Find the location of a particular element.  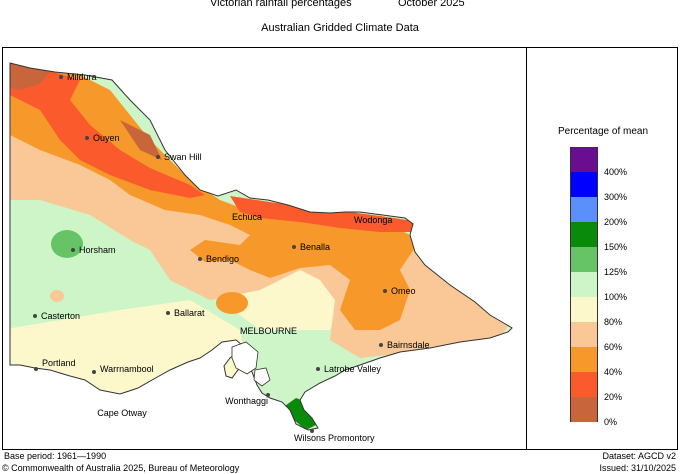

map-title: Victorian rainfall percentages is located at coordinates (281, 4).